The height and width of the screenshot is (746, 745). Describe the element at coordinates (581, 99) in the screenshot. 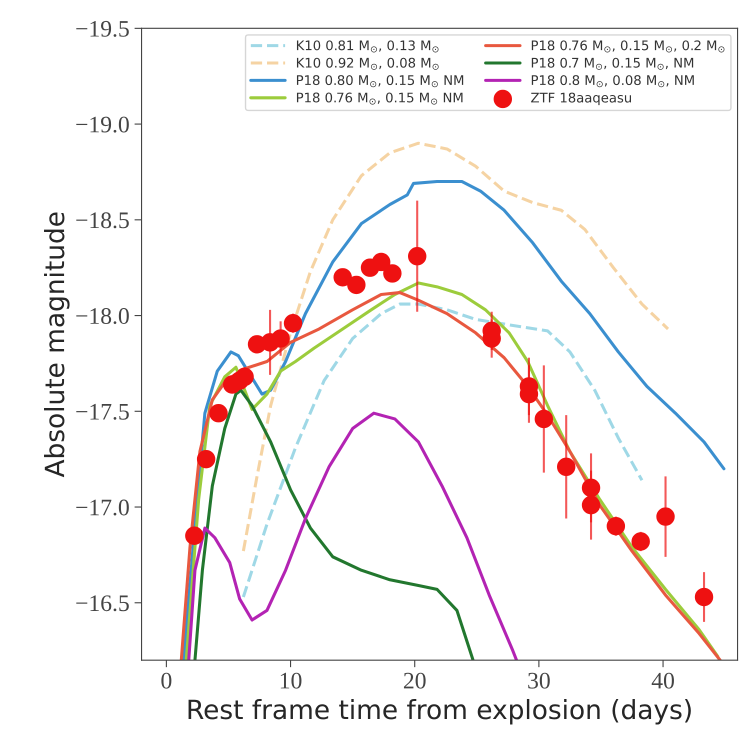

I see `legend-label: ZTF 18aaqeasu` at that location.